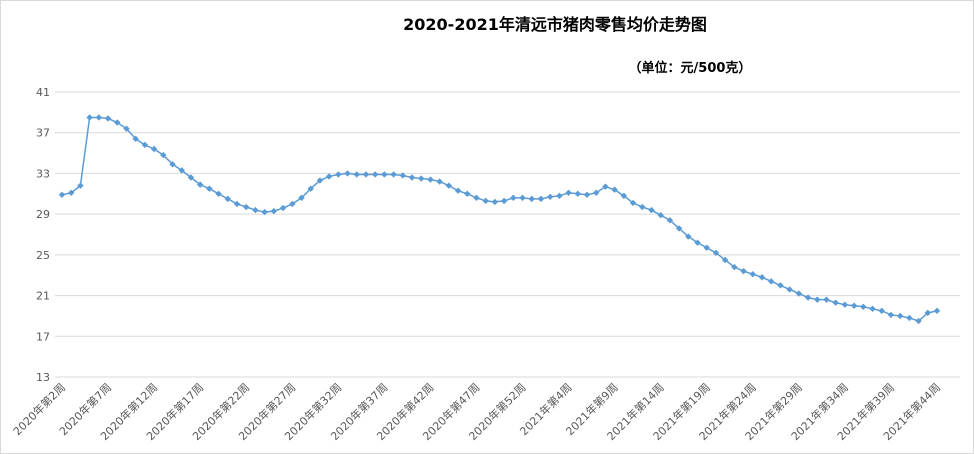 The height and width of the screenshot is (454, 974). What do you see at coordinates (43, 377) in the screenshot?
I see `y-tick-label: 13` at bounding box center [43, 377].